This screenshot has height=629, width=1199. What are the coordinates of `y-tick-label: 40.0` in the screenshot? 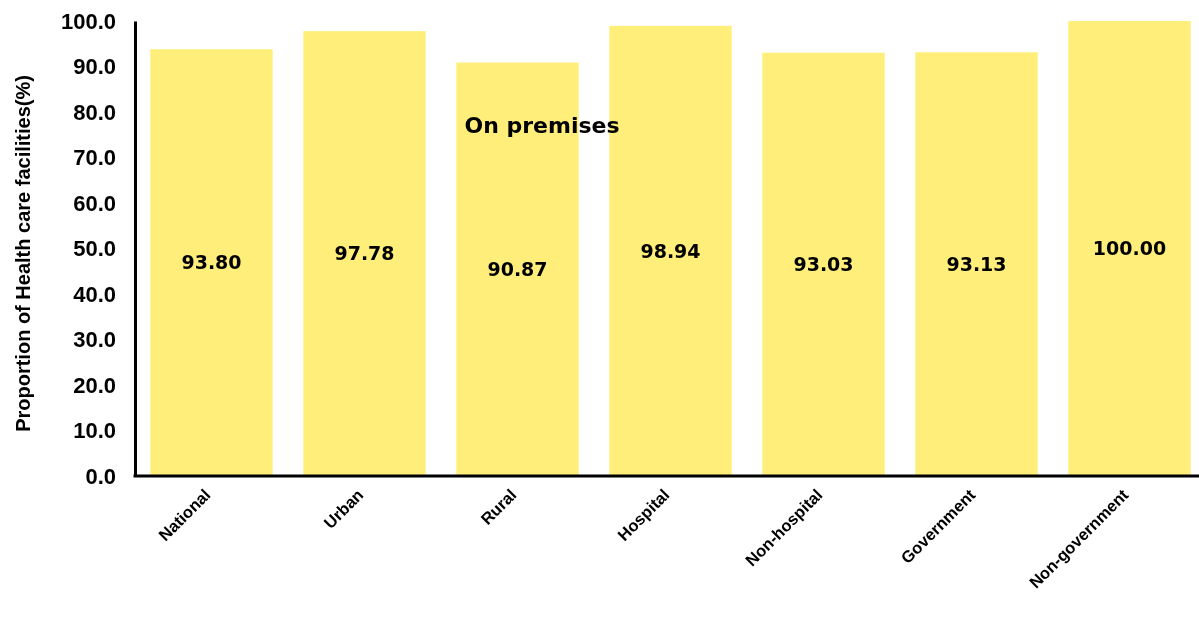 It's located at (94, 294).